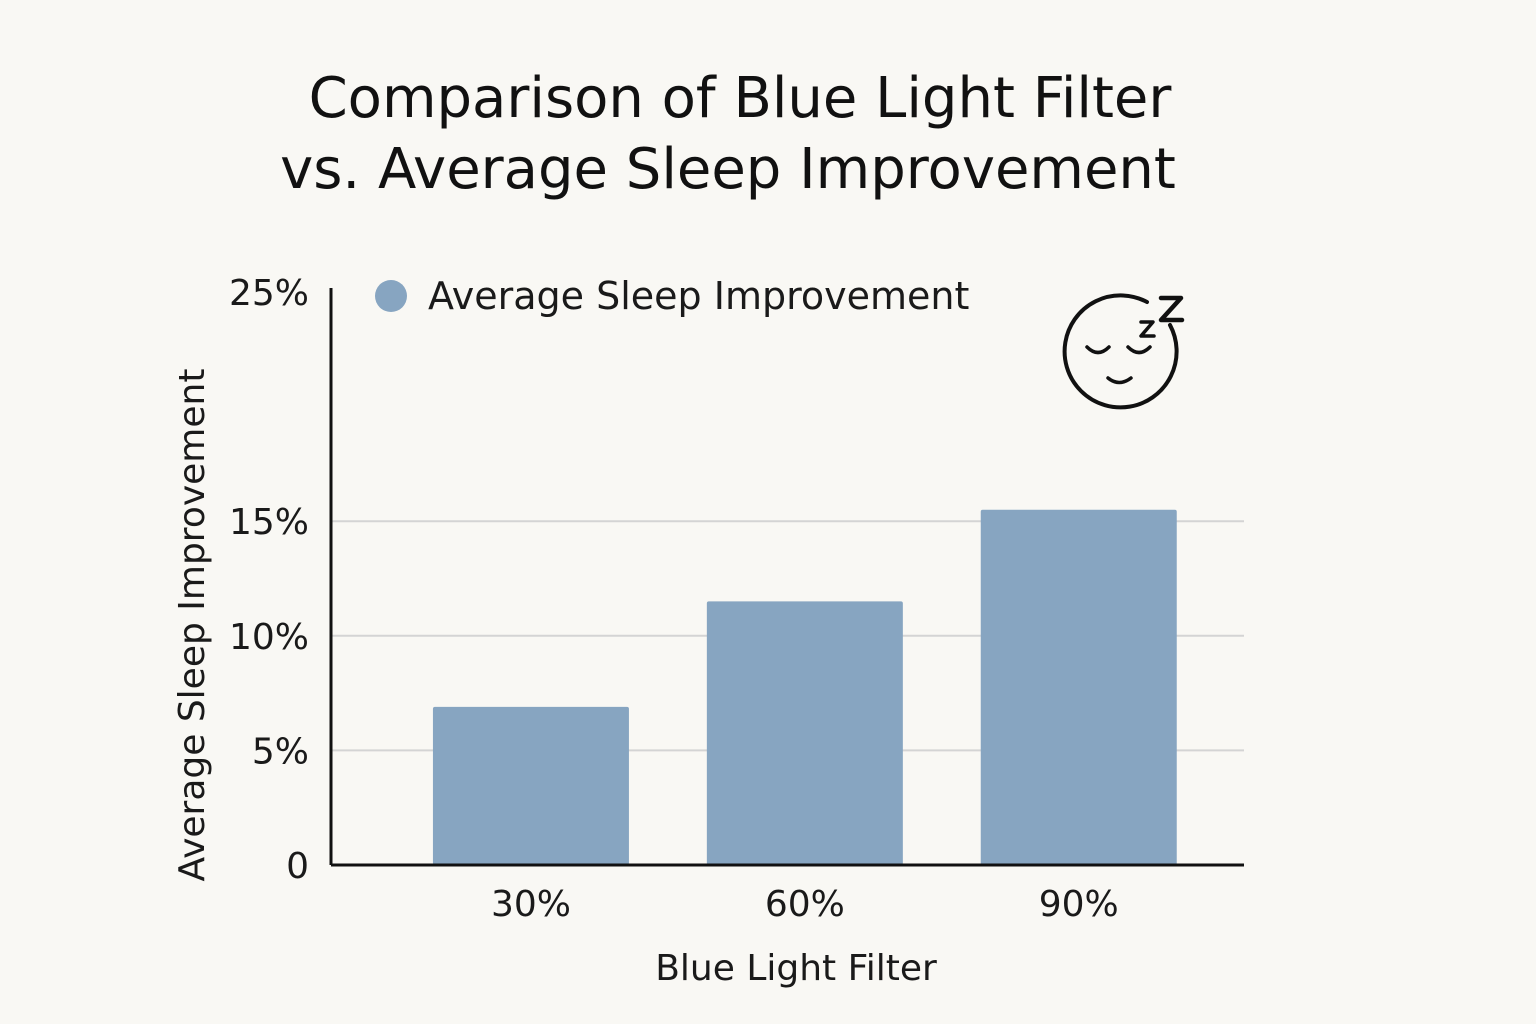 Image resolution: width=1536 pixels, height=1024 pixels. What do you see at coordinates (391, 296) in the screenshot?
I see `legend-swatch` at bounding box center [391, 296].